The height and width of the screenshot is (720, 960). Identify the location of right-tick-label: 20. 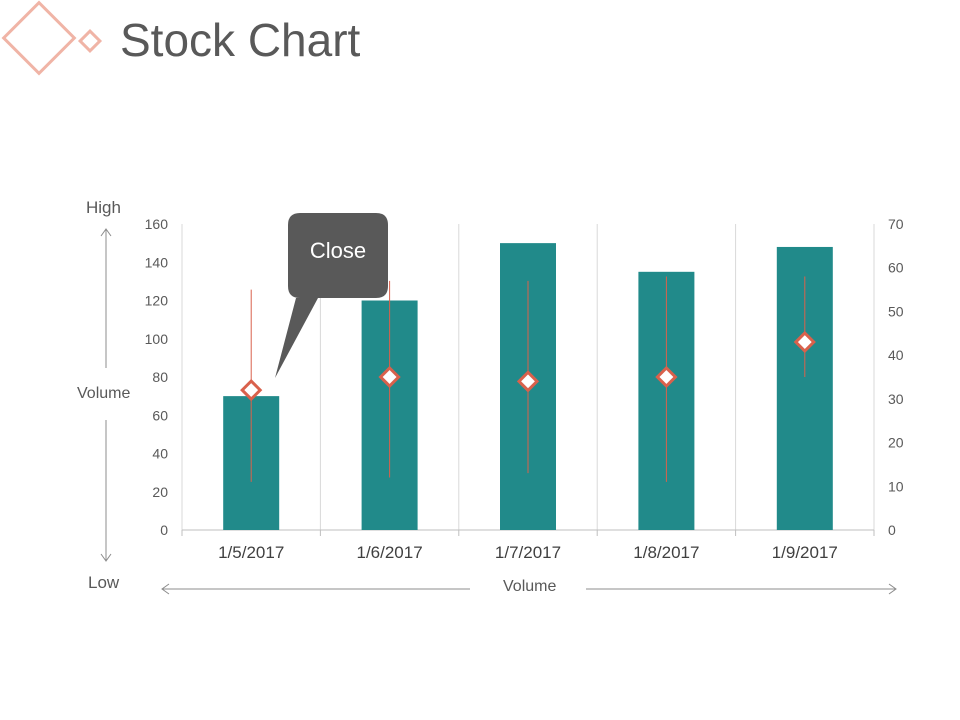
(896, 443).